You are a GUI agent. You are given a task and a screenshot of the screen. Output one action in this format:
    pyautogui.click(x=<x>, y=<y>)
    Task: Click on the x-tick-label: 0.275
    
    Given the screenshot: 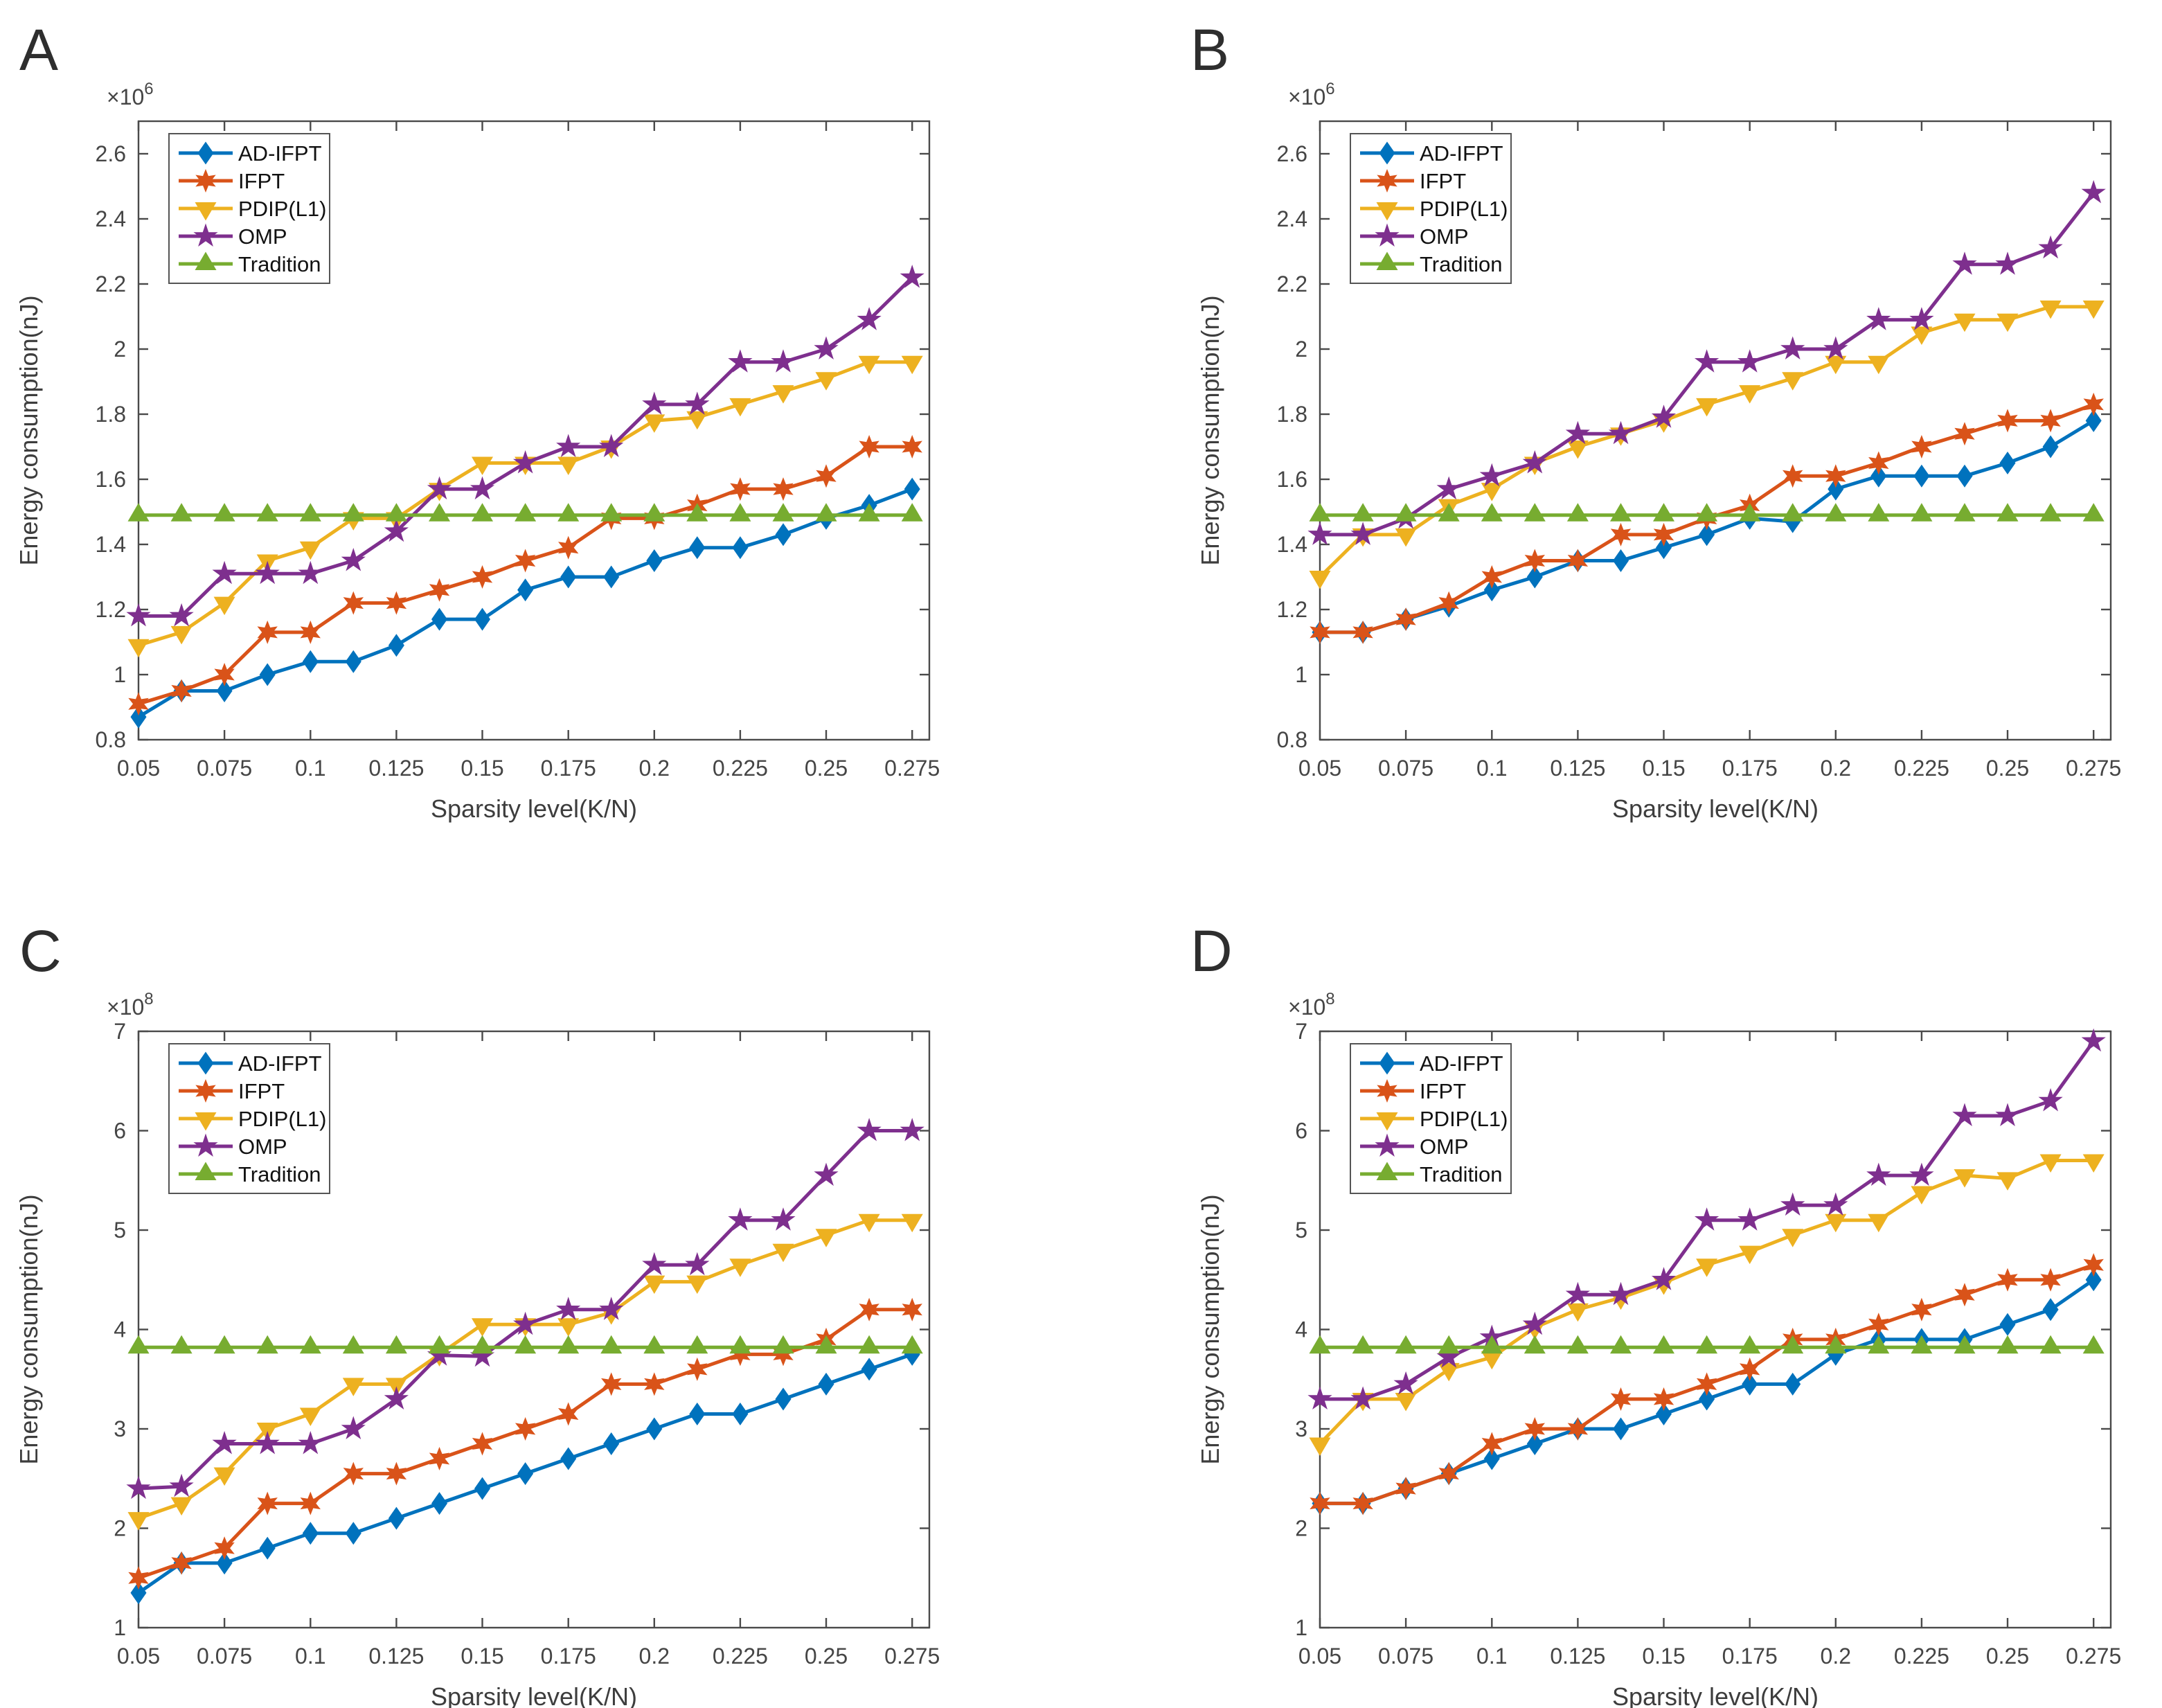 What is the action you would take?
    pyautogui.click(x=912, y=768)
    